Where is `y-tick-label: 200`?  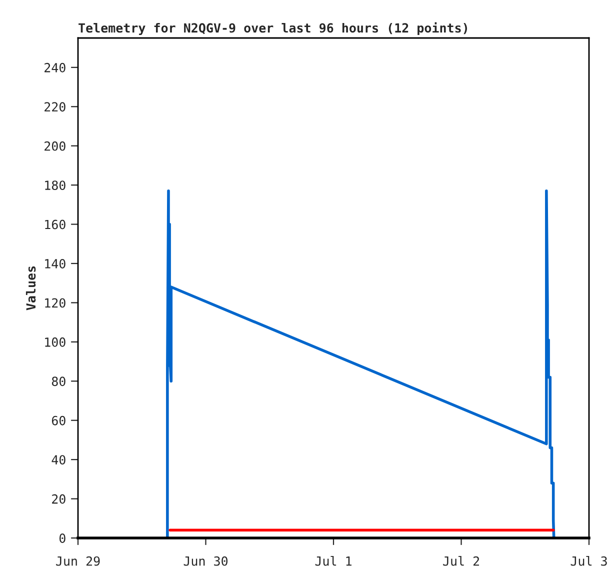 y-tick-label: 200 is located at coordinates (55, 146).